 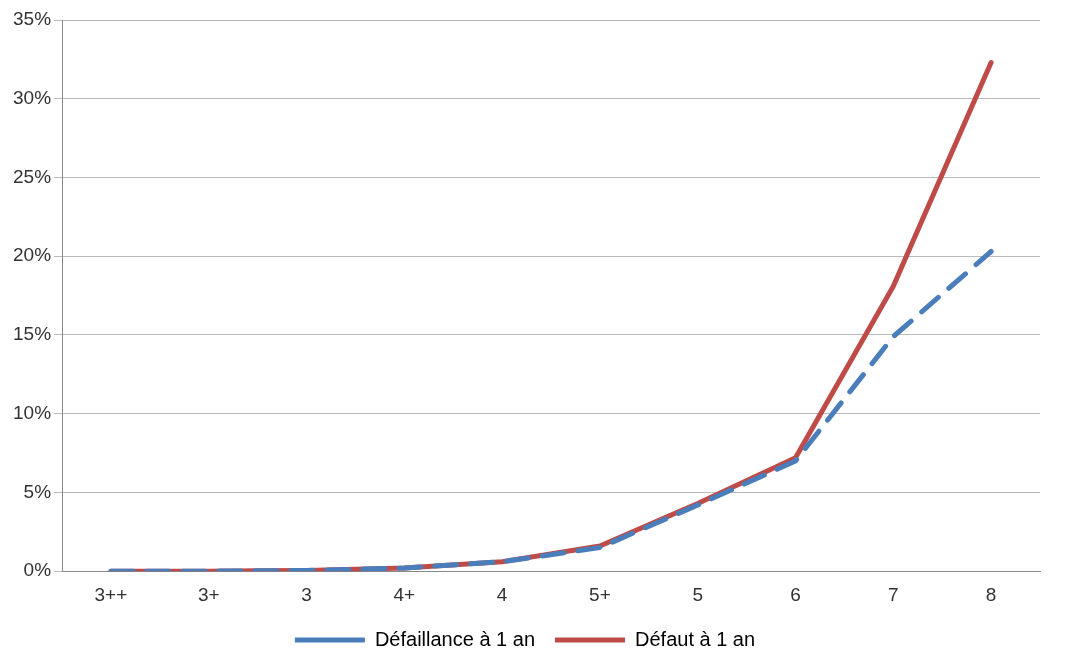 I want to click on x-tick-label: 3, so click(x=306, y=594).